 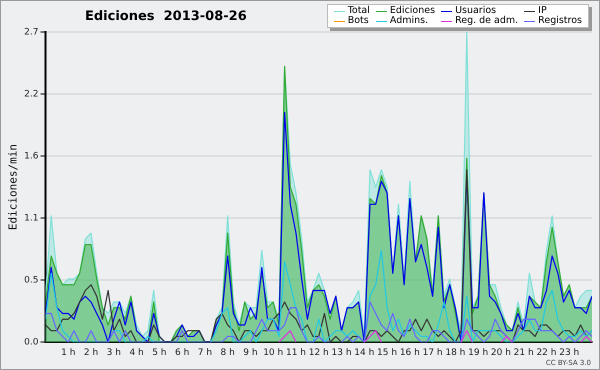 I want to click on legend-label: Bots, so click(x=358, y=20).